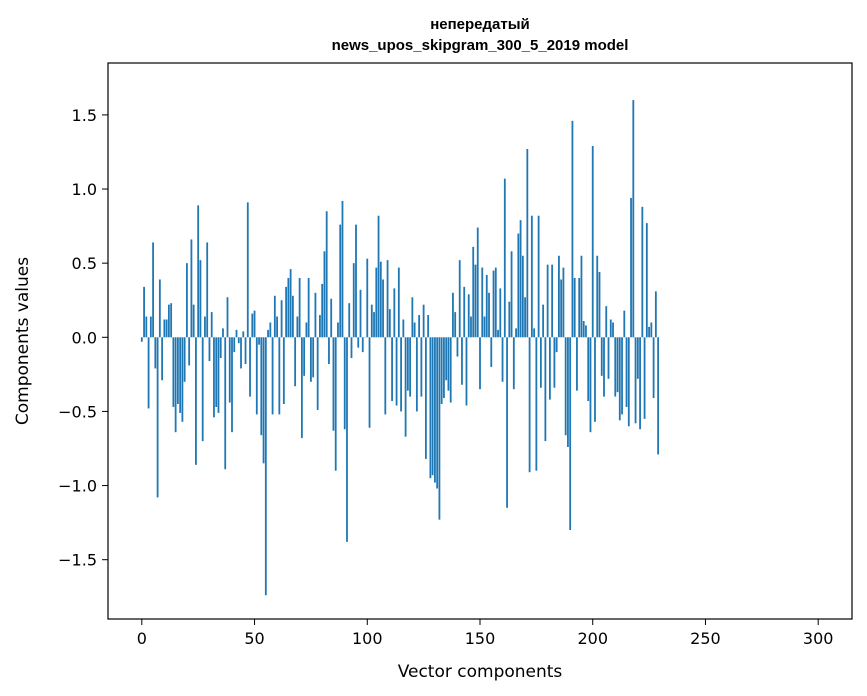 Image resolution: width=867 pixels, height=696 pixels. I want to click on x-tick-label: 100, so click(367, 638).